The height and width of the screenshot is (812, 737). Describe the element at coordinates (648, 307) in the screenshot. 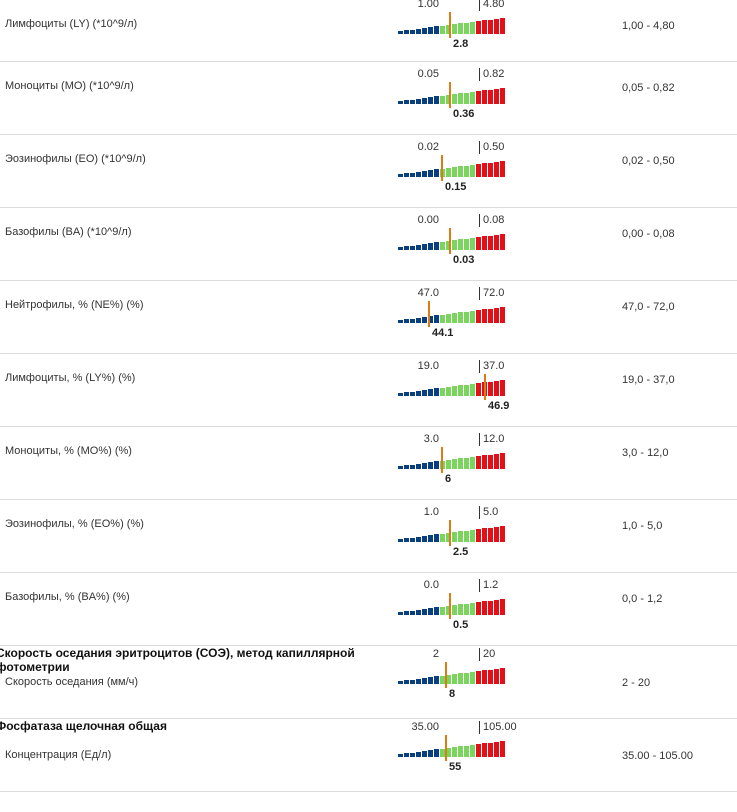

I see `reference-range: 47,0 - 72,0` at that location.